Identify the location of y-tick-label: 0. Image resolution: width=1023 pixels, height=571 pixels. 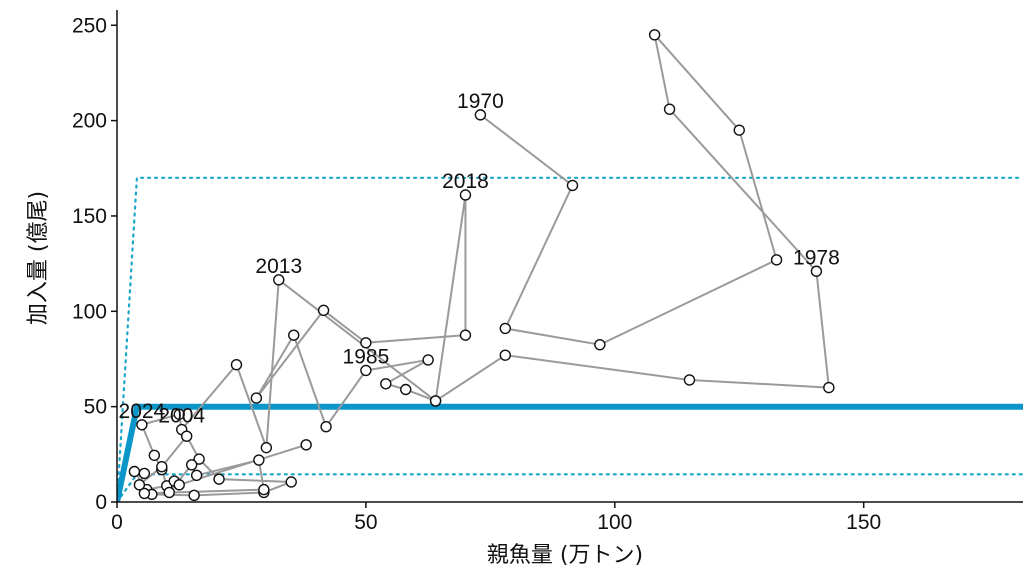
(101, 502).